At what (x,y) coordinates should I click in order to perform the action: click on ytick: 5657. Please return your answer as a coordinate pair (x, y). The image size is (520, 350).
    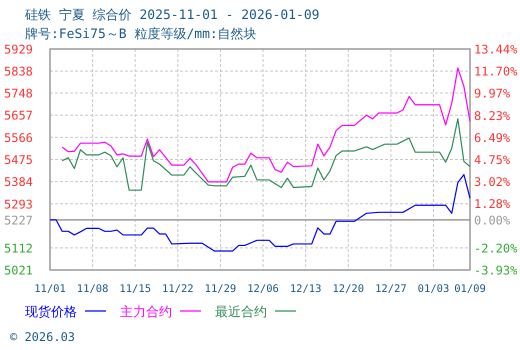
    Looking at the image, I should click on (18, 115).